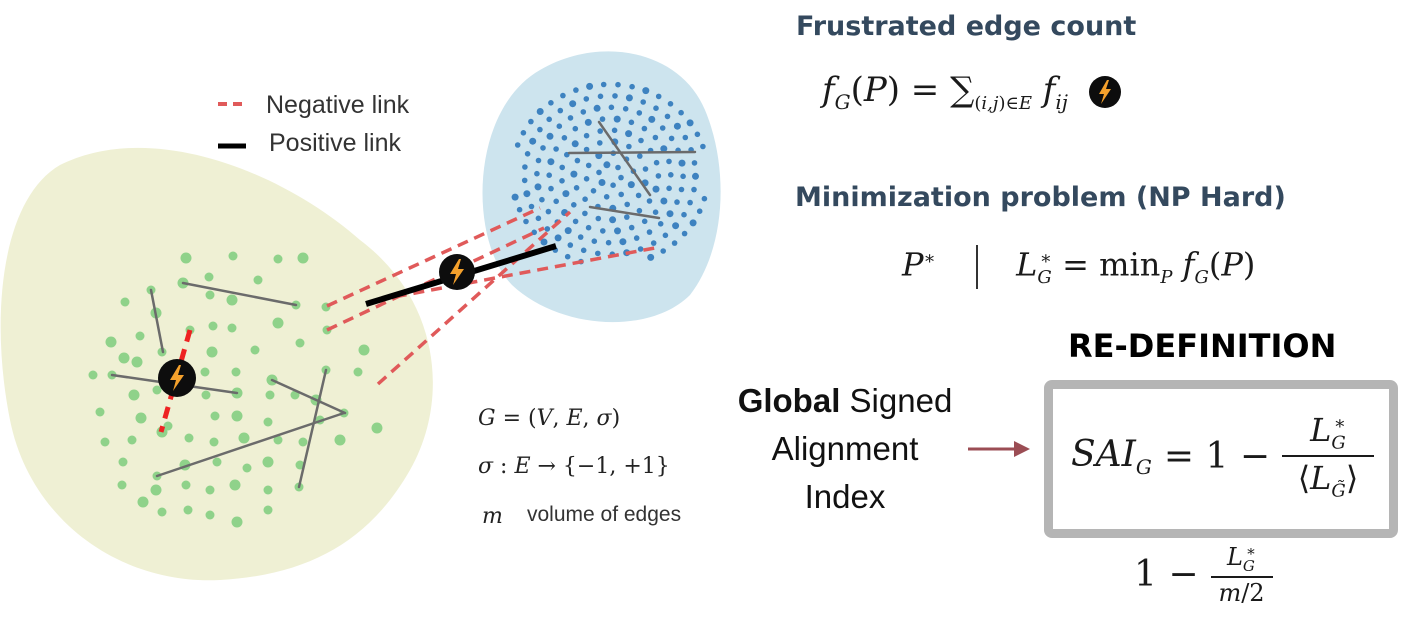  What do you see at coordinates (574, 467) in the screenshot?
I see `graph-definition: G = (V, E, σ) σ : E → {−1, +1} m` at bounding box center [574, 467].